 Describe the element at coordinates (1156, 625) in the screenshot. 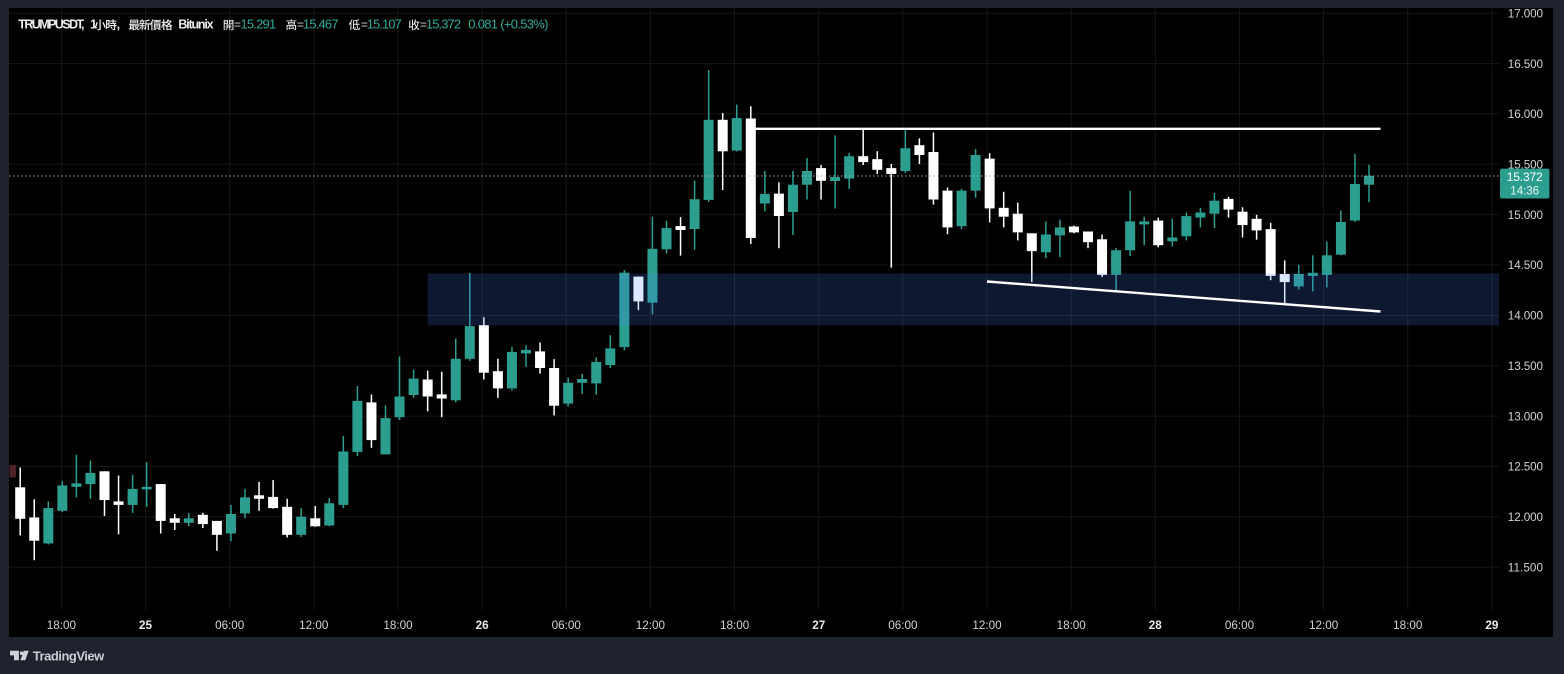

I see `svg-text: 28` at that location.